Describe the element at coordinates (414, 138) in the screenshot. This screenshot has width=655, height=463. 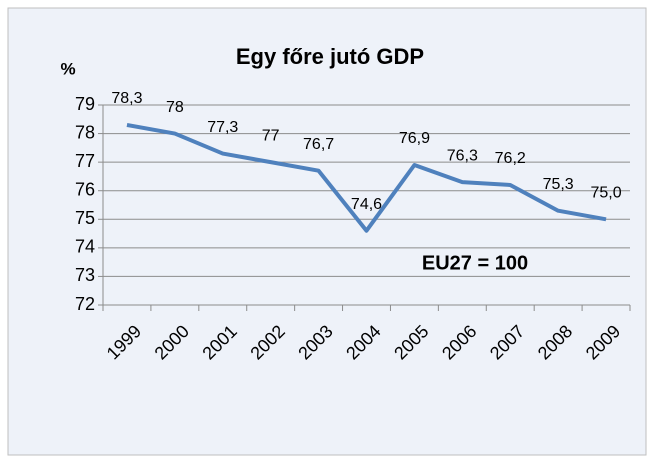
I see `data-label: 76,9` at that location.